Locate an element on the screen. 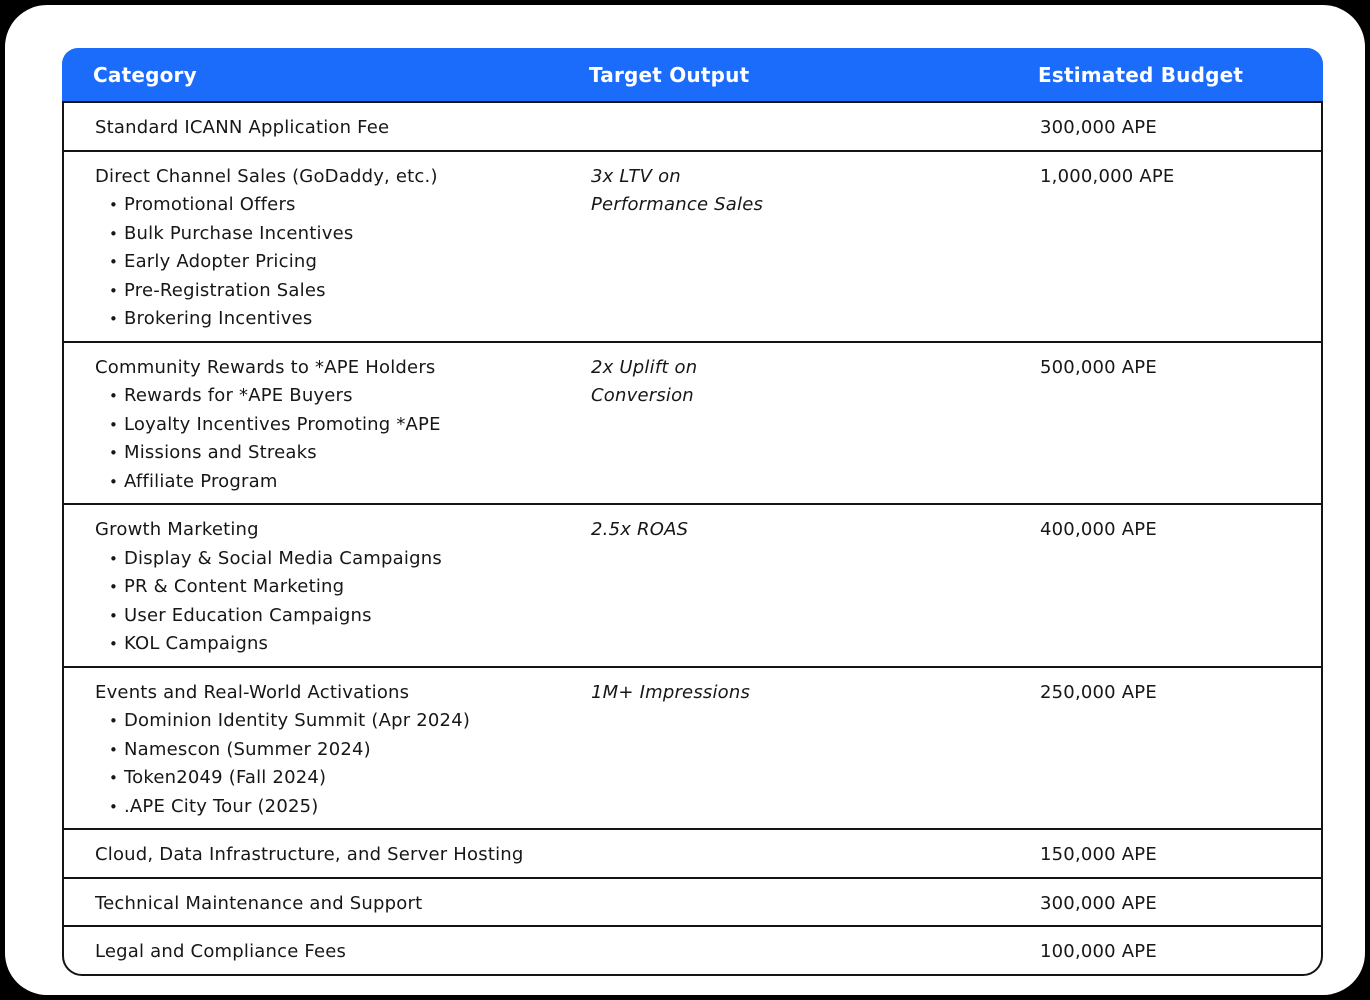 The width and height of the screenshot is (1370, 1000). bullet-item: • Display & Social Media Campaigns is located at coordinates (327, 559).